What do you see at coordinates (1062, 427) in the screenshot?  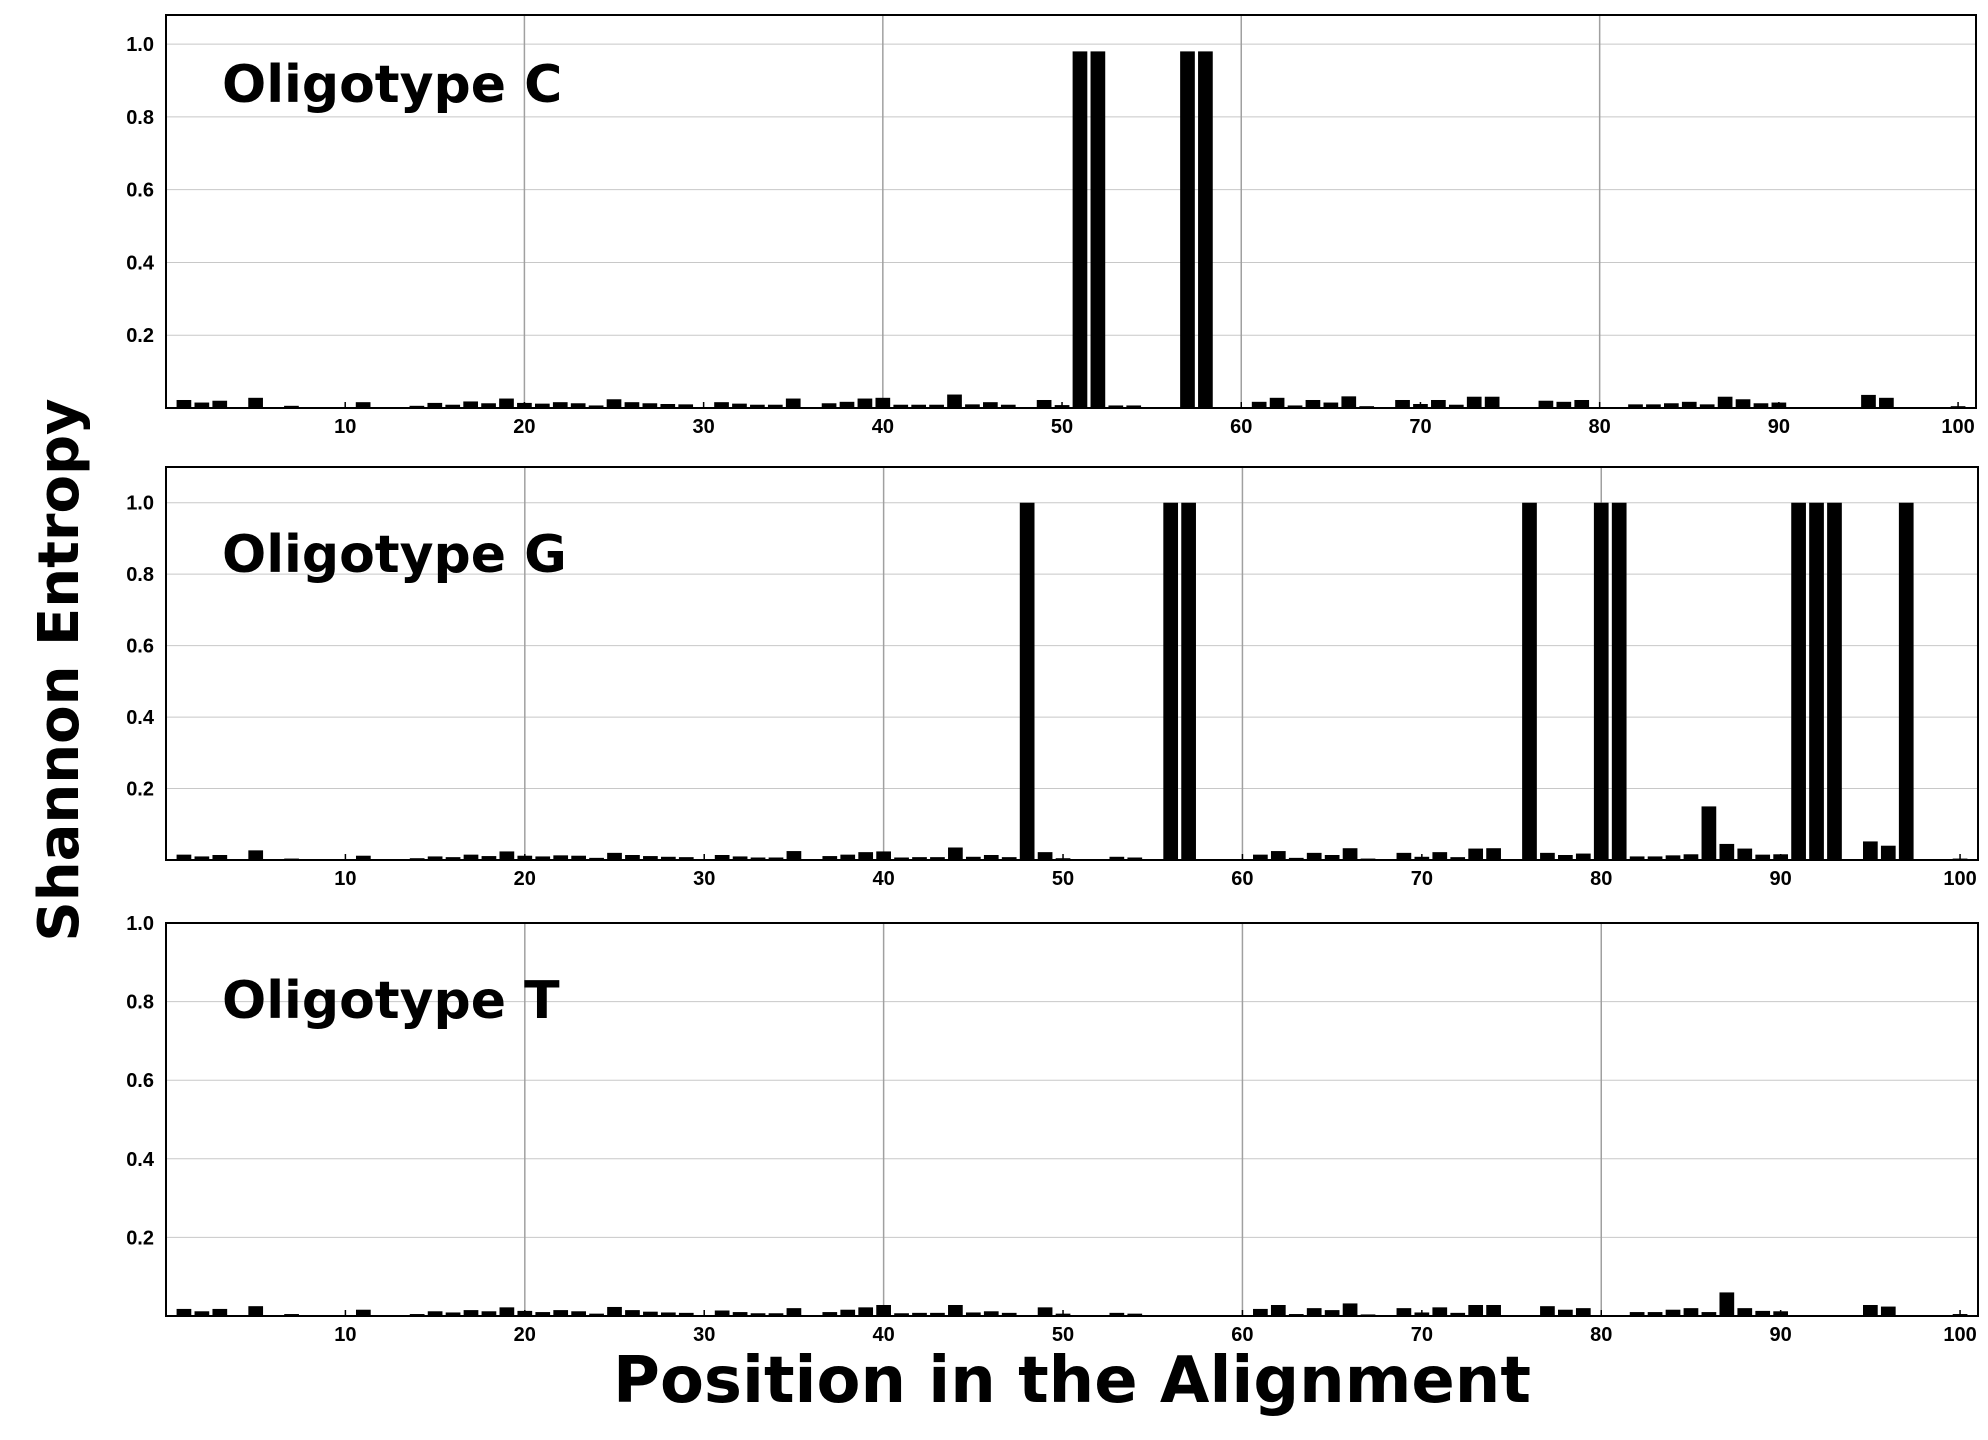 I see `x-tick-label: 50` at bounding box center [1062, 427].